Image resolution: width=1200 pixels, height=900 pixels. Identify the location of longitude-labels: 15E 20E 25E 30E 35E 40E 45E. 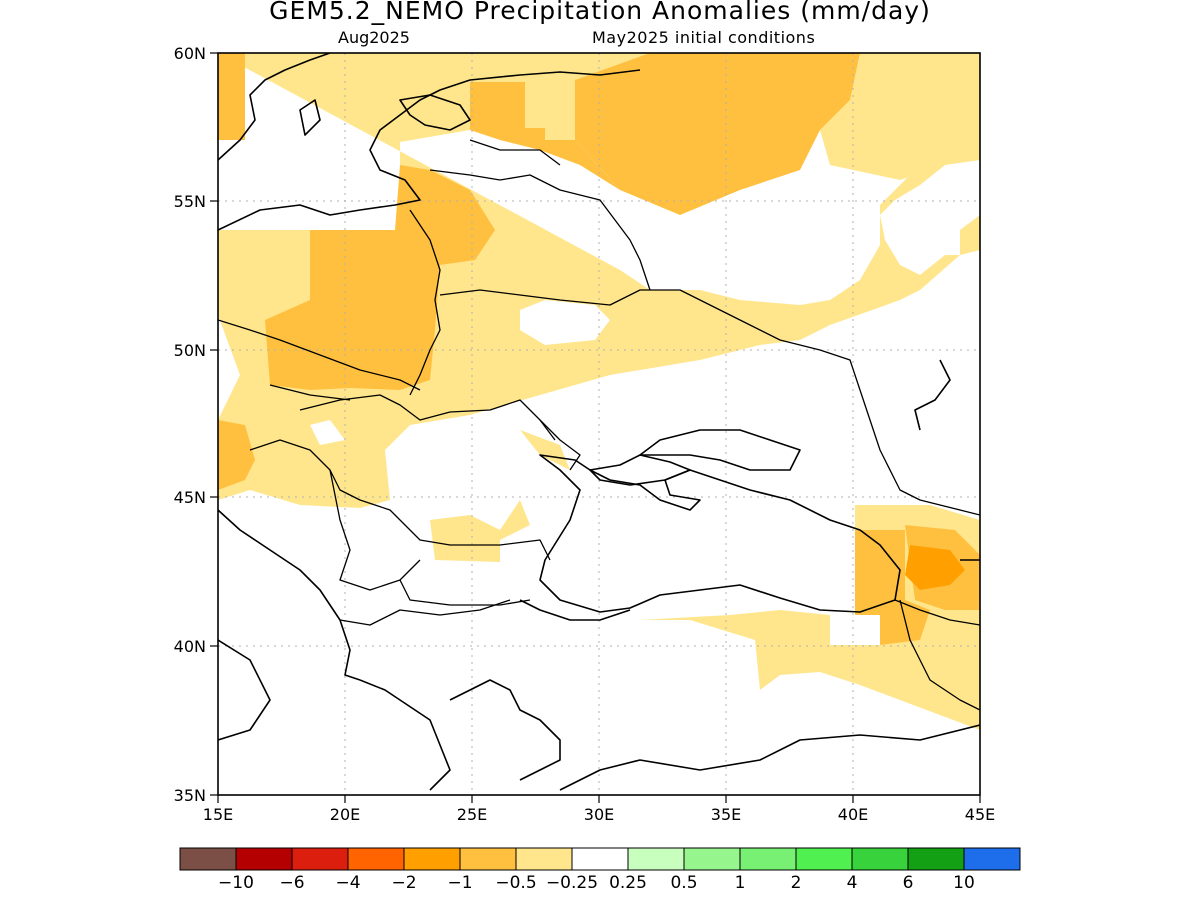
(599, 814).